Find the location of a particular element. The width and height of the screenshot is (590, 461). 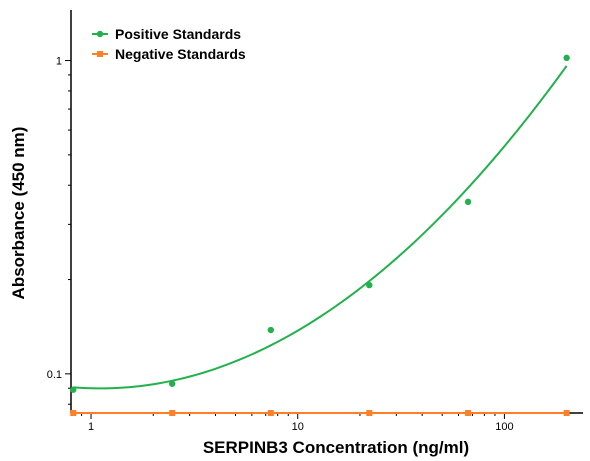

negative-standards-series is located at coordinates (320, 413).